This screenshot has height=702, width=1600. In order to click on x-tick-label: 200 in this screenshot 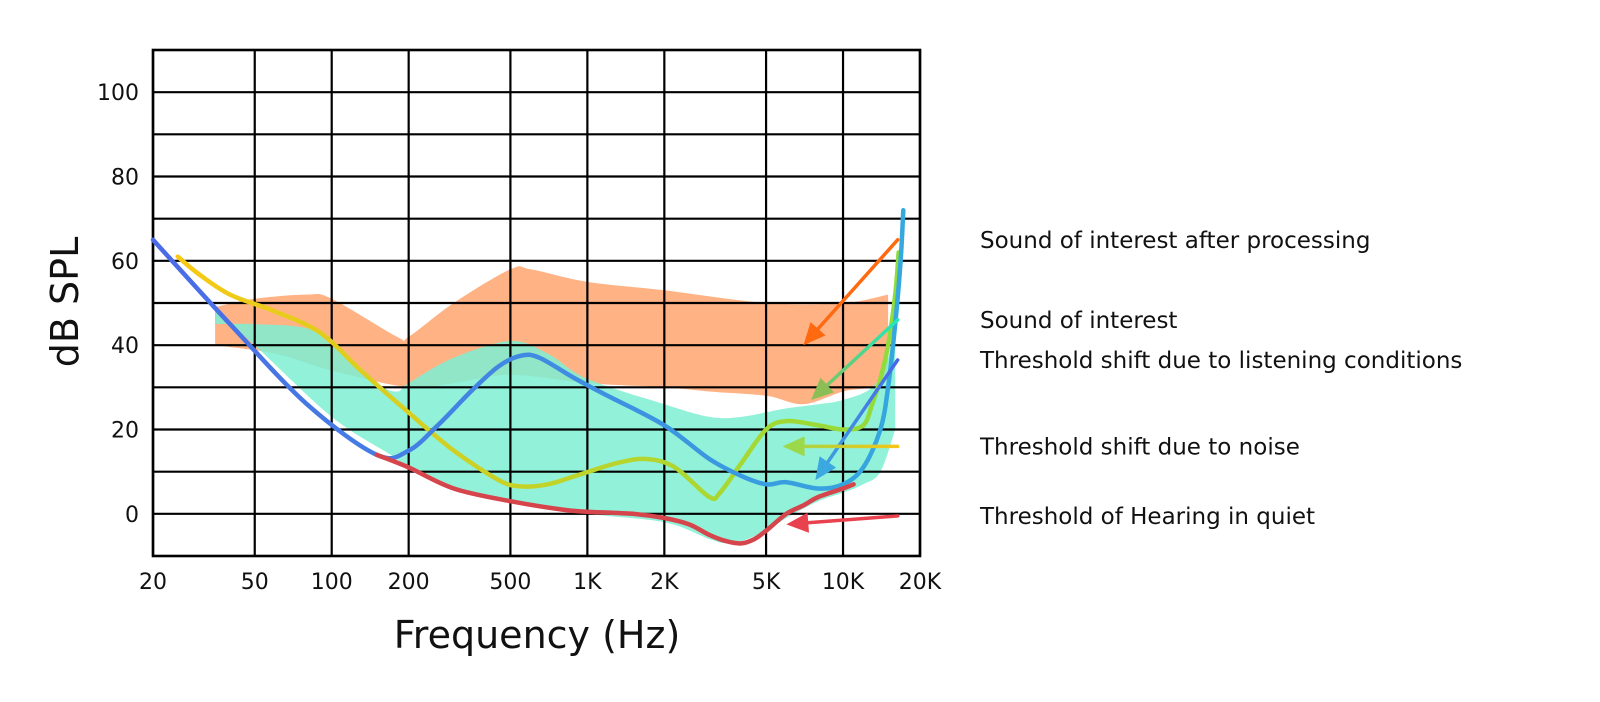, I will do `click(409, 582)`.